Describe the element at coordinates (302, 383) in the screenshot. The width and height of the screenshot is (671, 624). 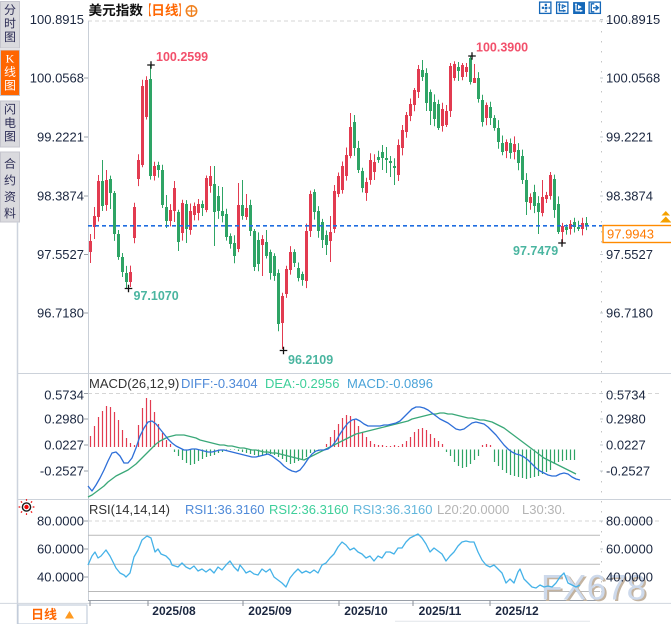
I see `svg-text: DEA:-0.2956` at that location.